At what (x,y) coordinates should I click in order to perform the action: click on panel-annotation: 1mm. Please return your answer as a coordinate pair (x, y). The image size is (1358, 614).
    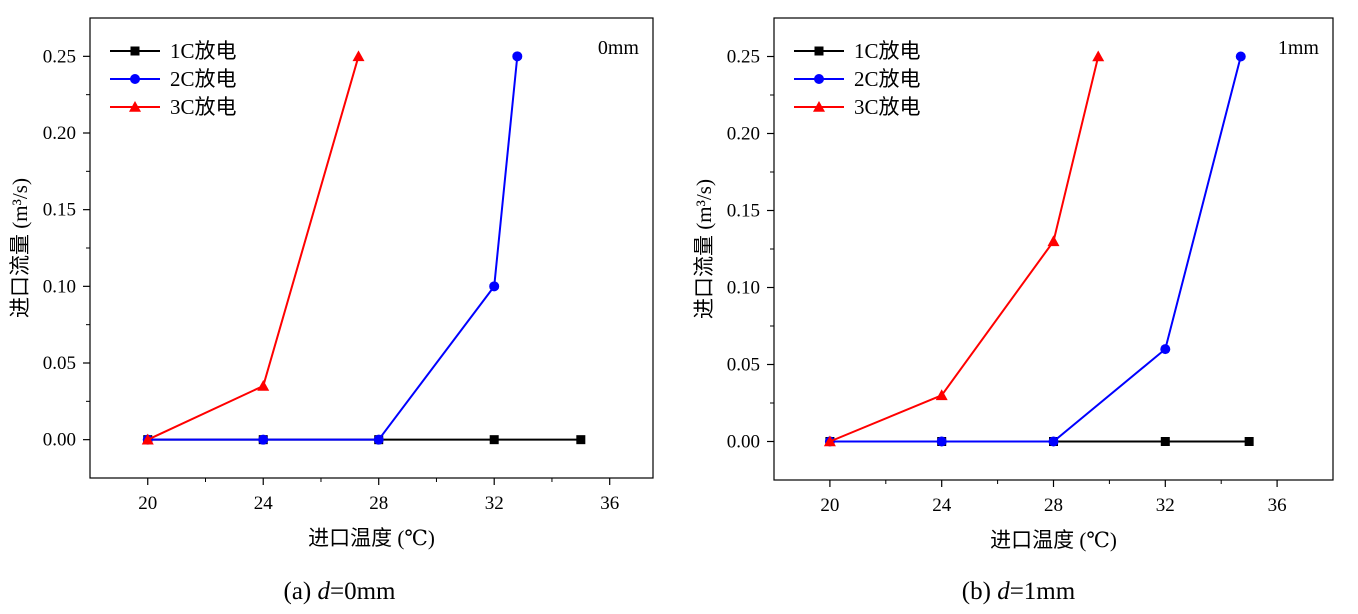
    Looking at the image, I should click on (1299, 48).